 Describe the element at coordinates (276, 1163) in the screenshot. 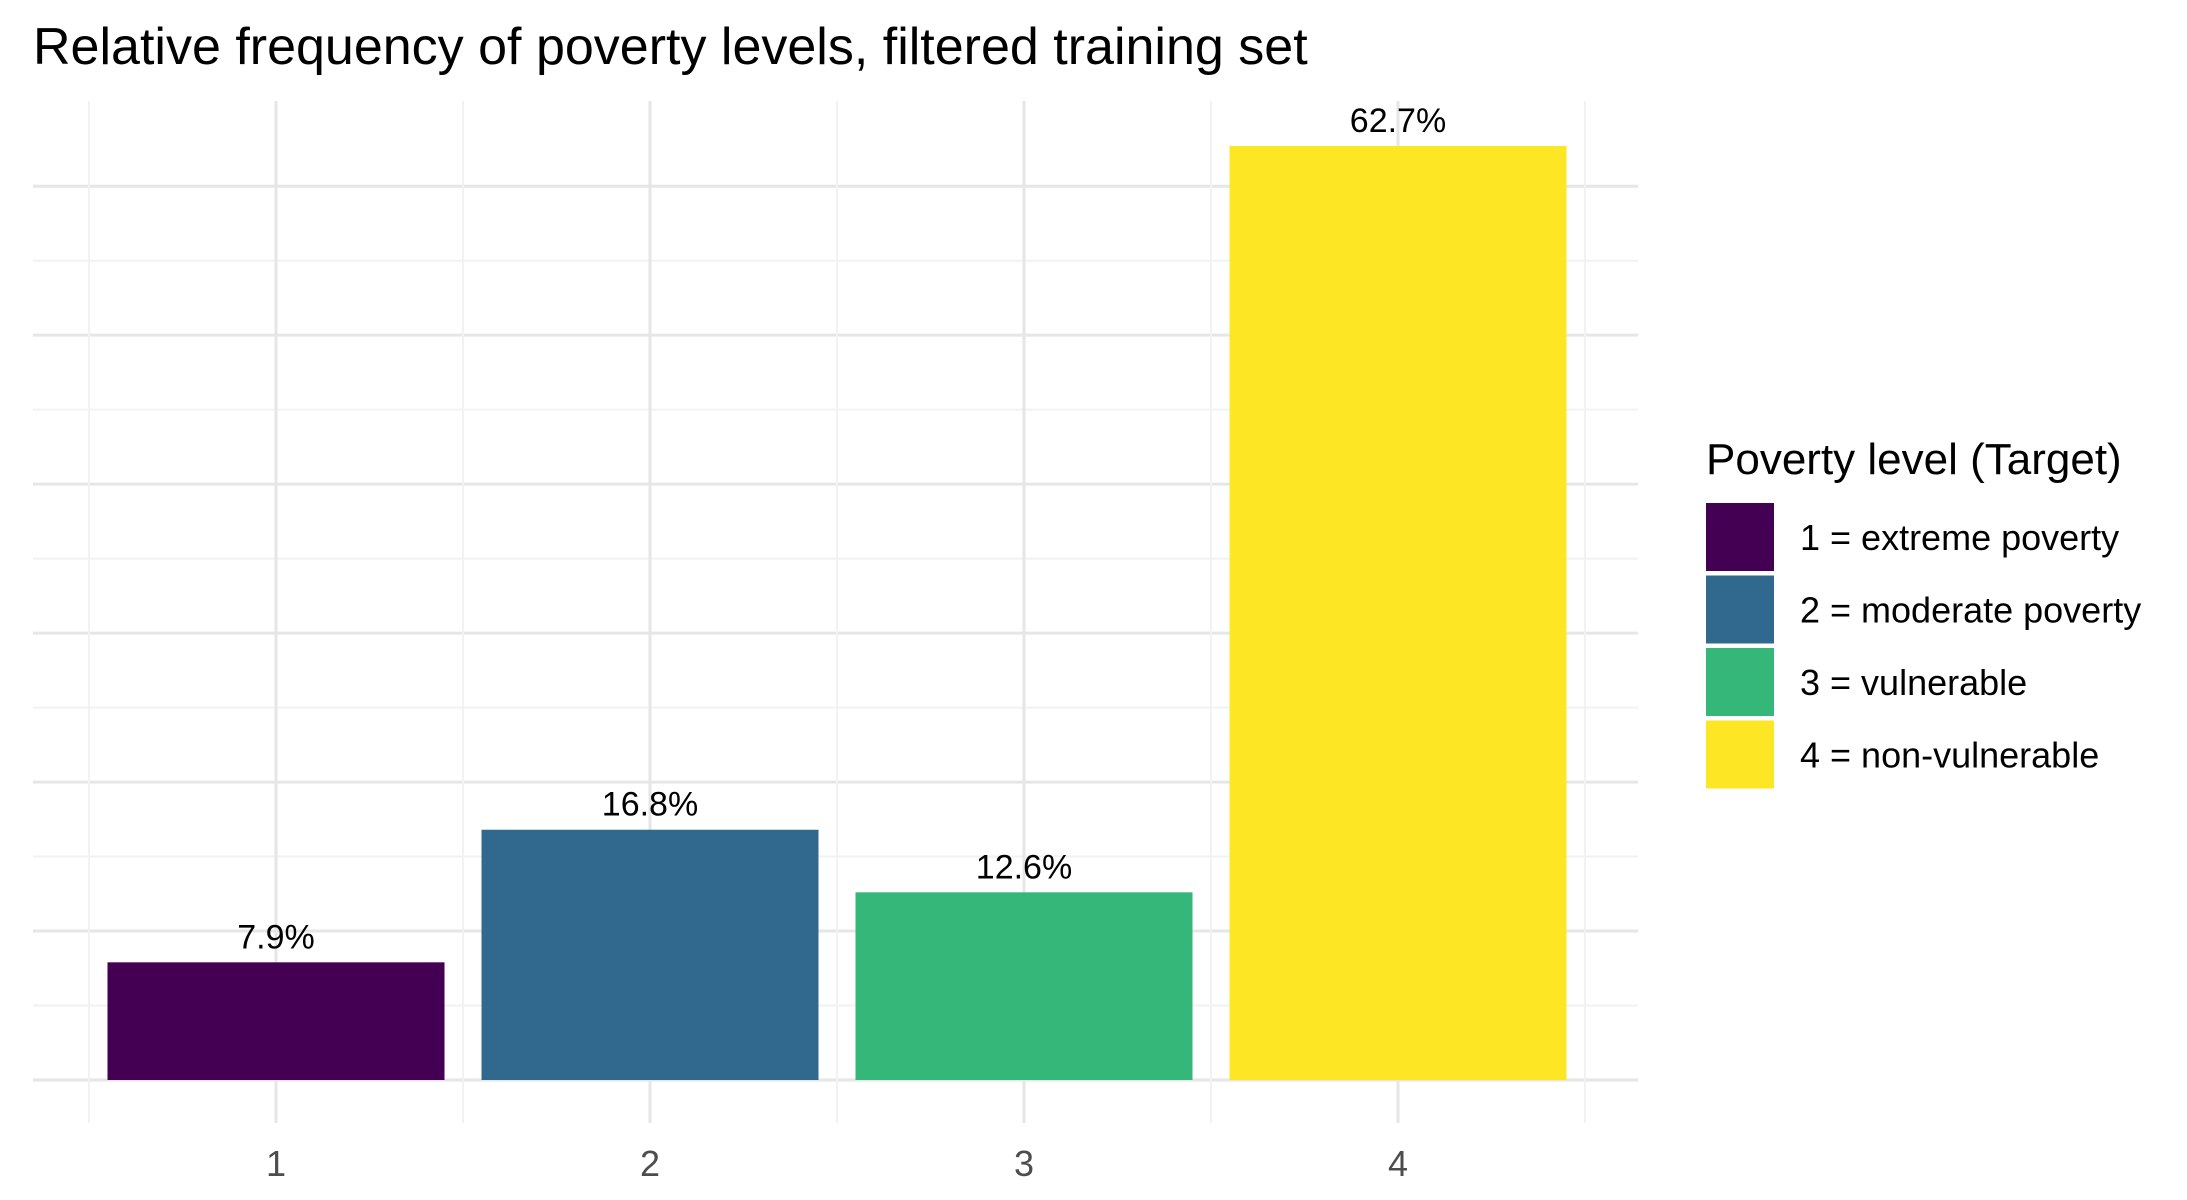

I see `x-tick-label-1: 1` at that location.